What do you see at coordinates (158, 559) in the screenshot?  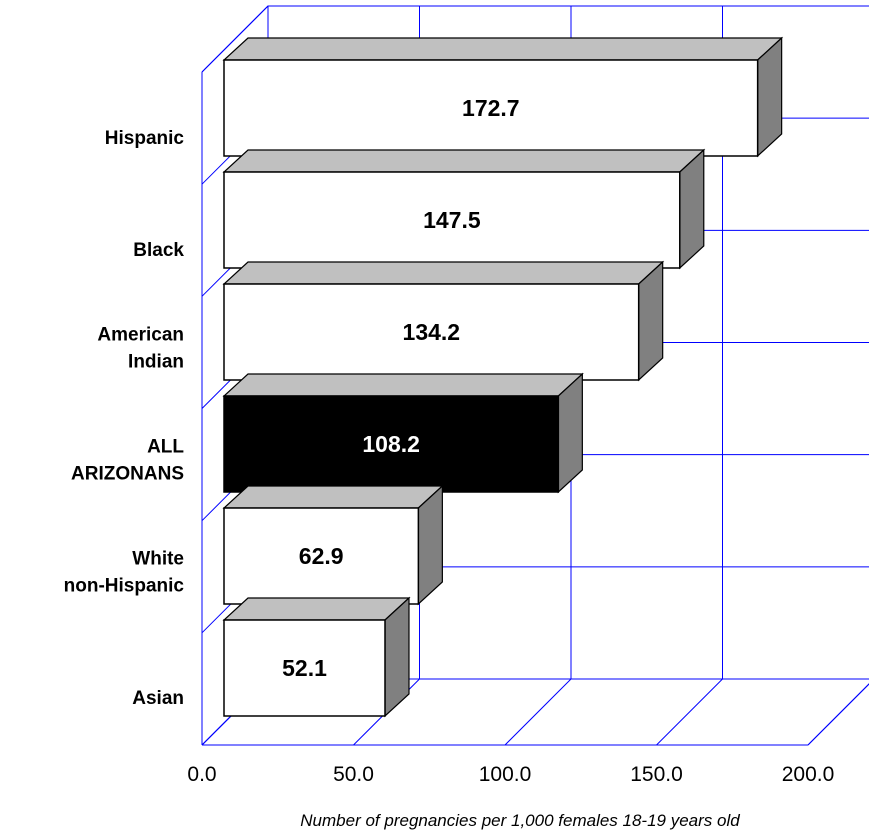 I see `category-label: White` at bounding box center [158, 559].